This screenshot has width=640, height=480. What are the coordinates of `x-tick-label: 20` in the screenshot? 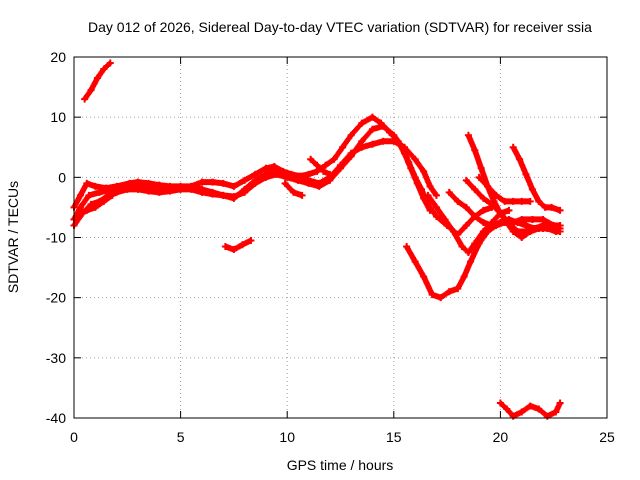 It's located at (501, 437).